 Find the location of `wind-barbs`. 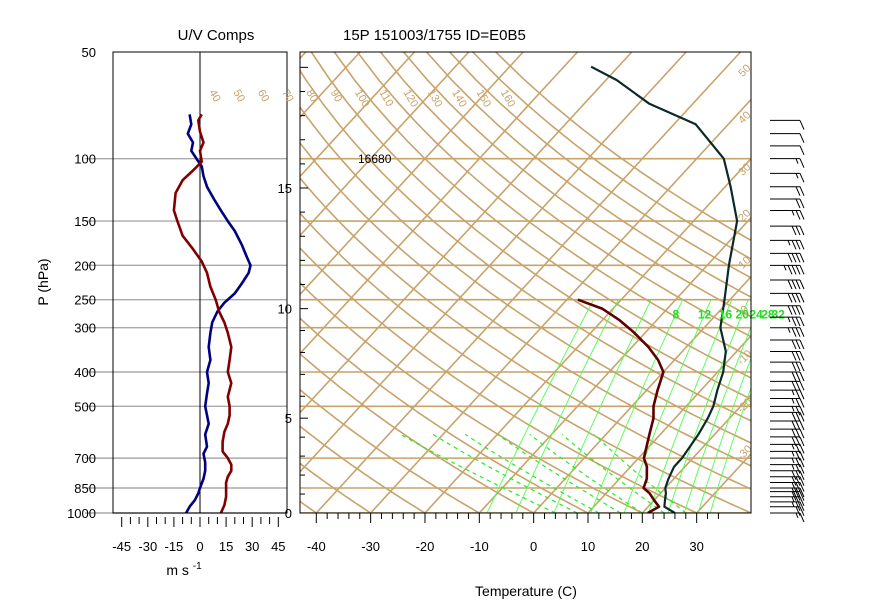

wind-barbs is located at coordinates (787, 321).